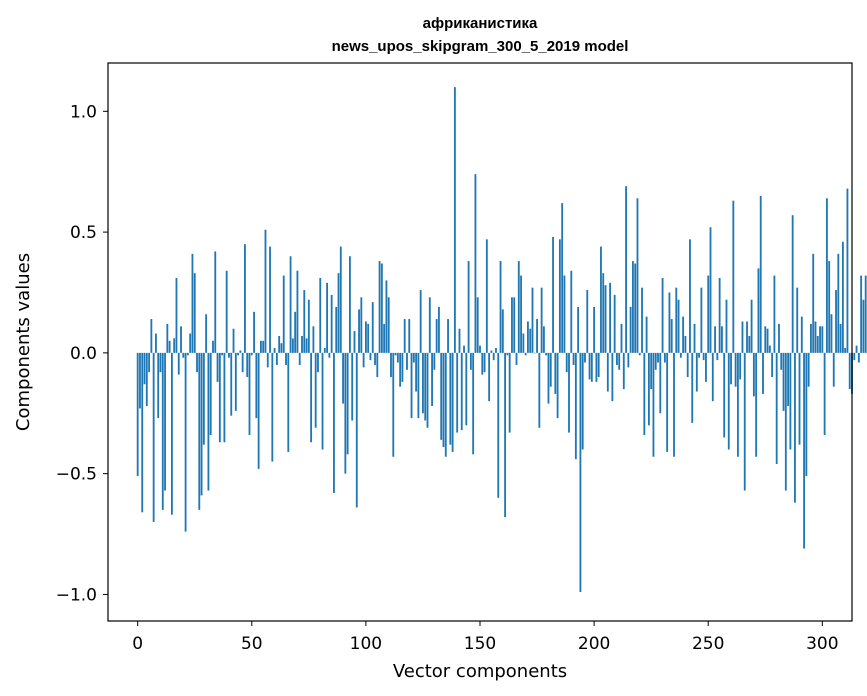  I want to click on x-tick-label: 0, so click(137, 644).